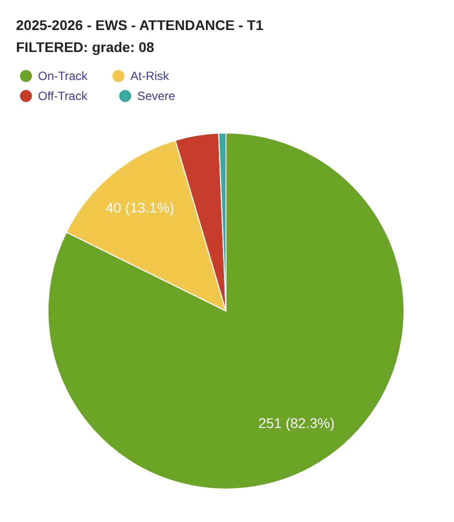 This screenshot has width=454, height=522. I want to click on legend-label: Severe, so click(156, 96).